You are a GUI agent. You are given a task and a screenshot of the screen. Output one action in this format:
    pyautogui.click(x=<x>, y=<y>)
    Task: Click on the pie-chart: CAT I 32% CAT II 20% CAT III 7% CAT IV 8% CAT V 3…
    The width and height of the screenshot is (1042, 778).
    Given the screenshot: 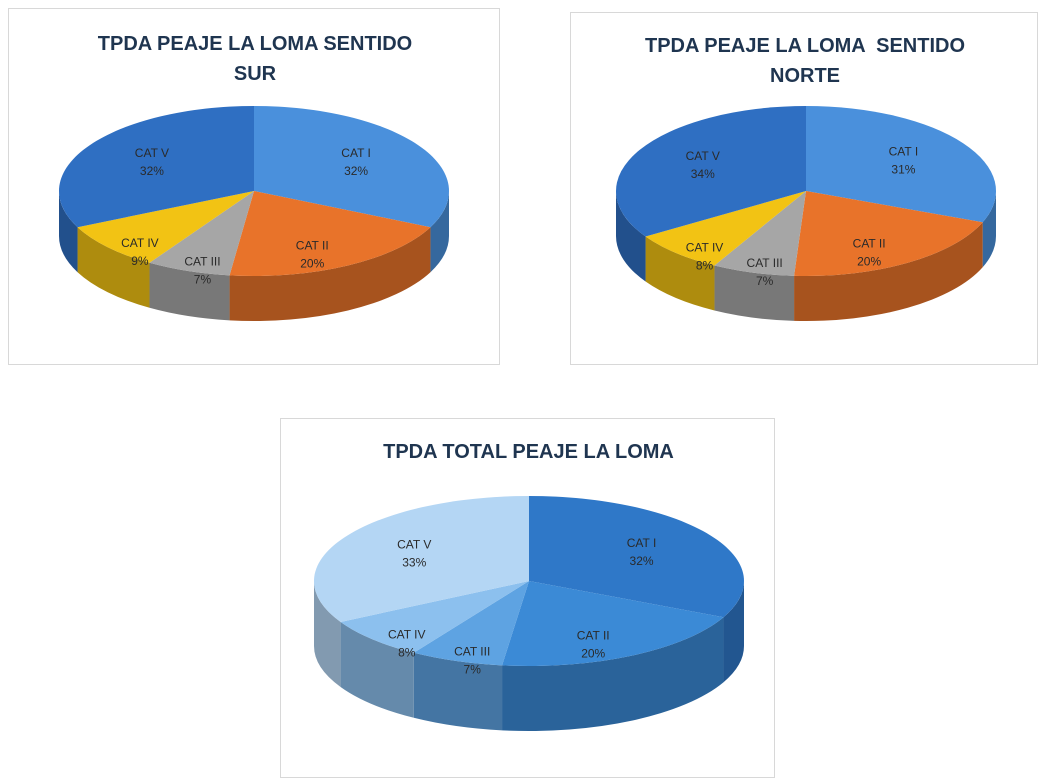 What is the action you would take?
    pyautogui.click(x=528, y=613)
    